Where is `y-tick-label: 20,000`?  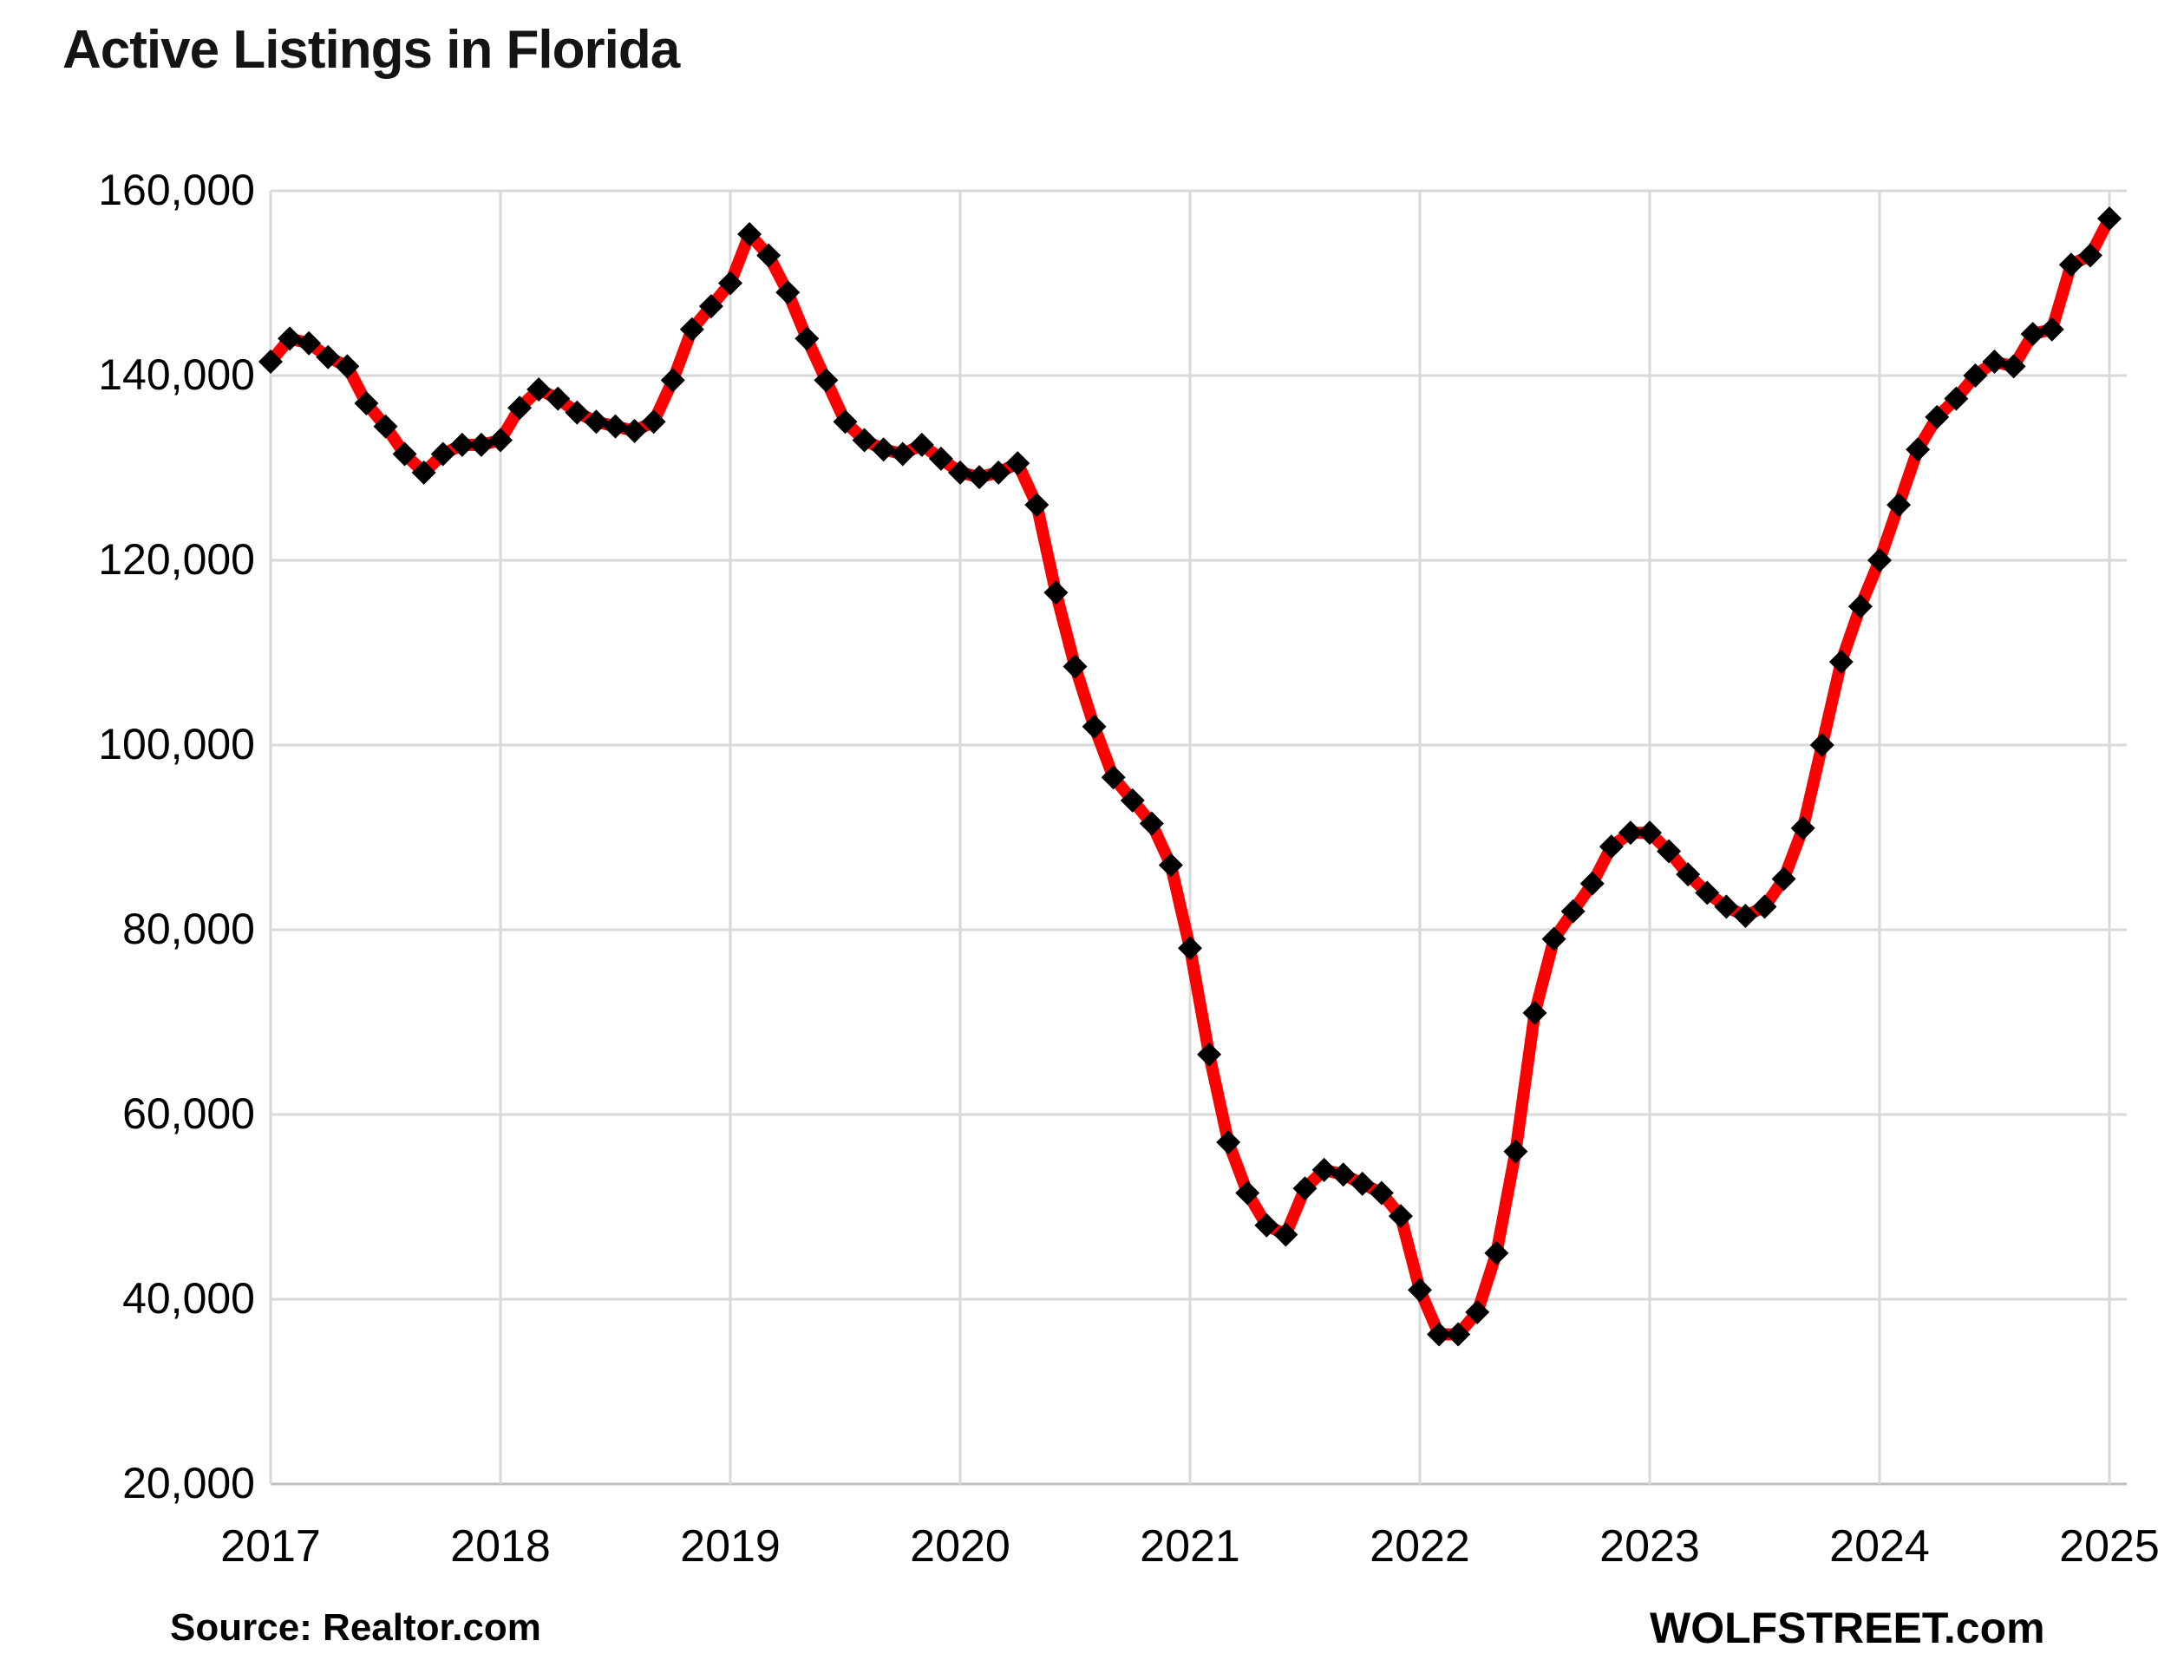
y-tick-label: 20,000 is located at coordinates (188, 1483).